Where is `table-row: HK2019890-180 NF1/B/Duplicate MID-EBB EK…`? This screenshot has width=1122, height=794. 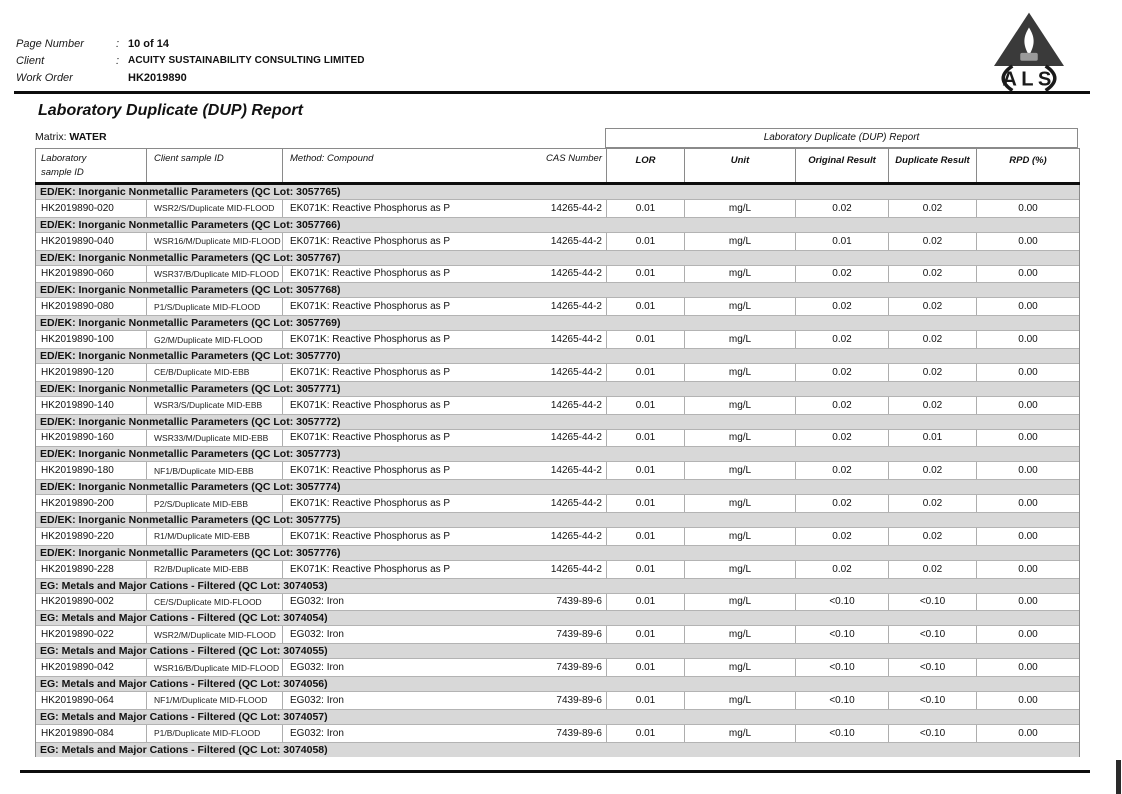 table-row: HK2019890-180 NF1/B/Duplicate MID-EBB EK… is located at coordinates (557, 471).